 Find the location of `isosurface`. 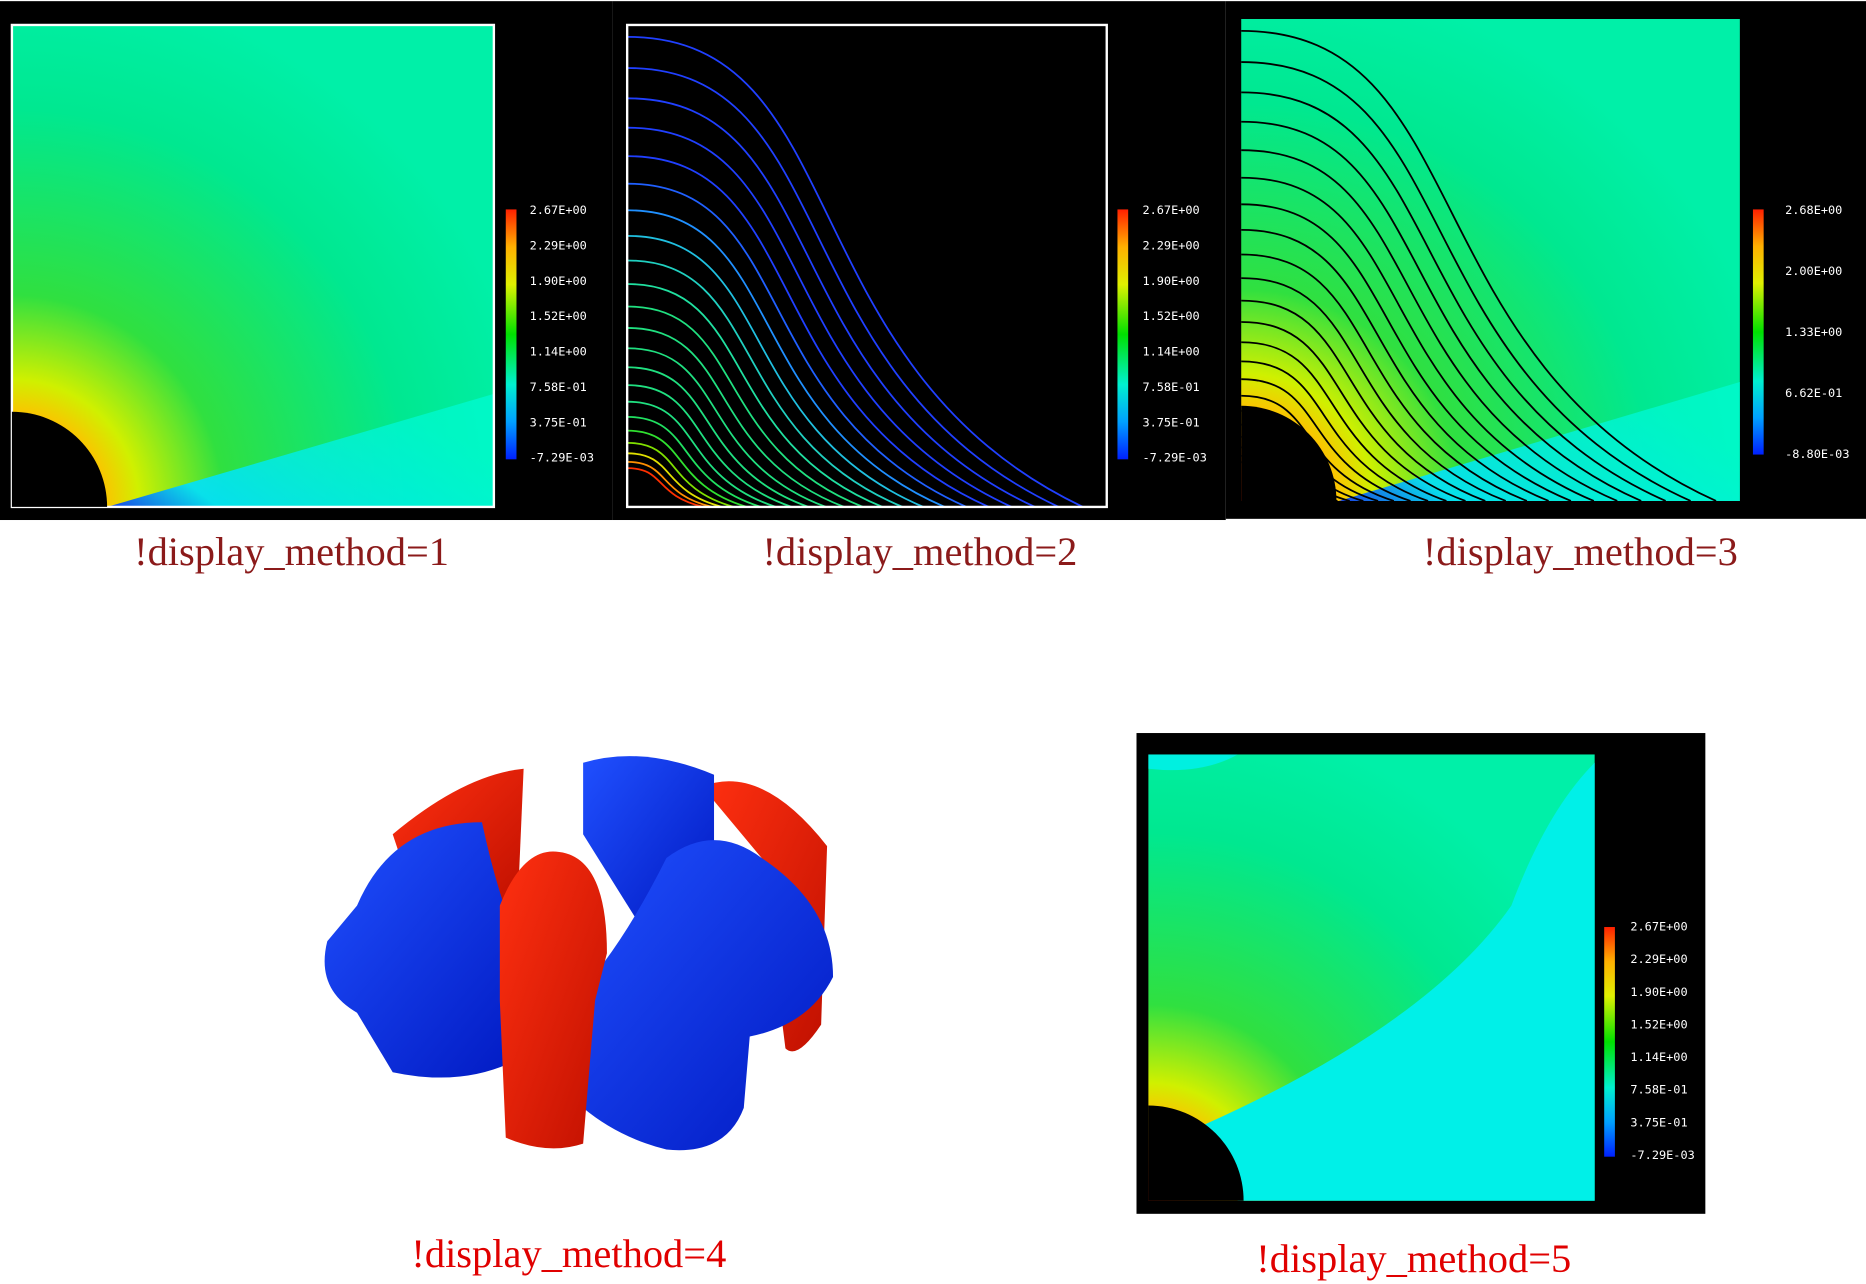

isosurface is located at coordinates (579, 953).